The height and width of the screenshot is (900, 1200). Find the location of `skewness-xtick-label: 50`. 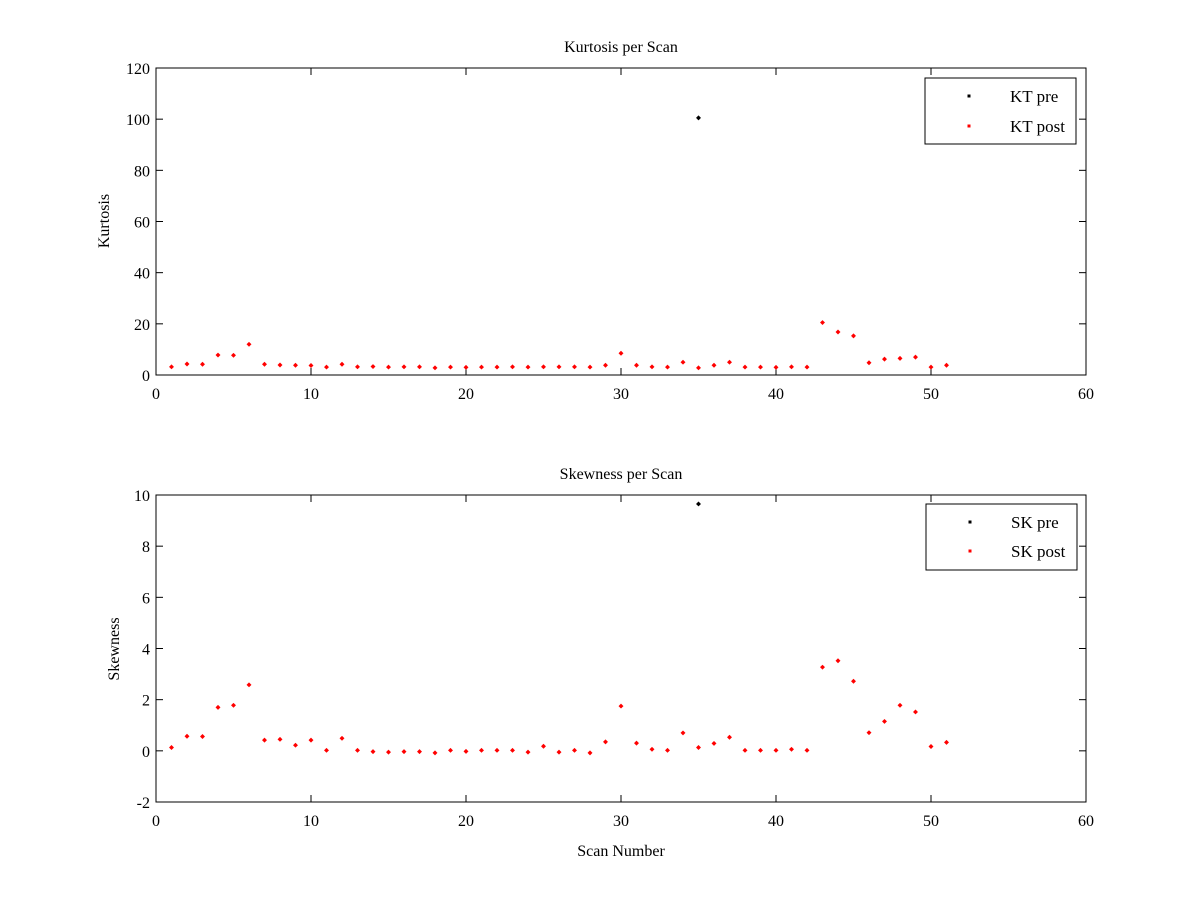

skewness-xtick-label: 50 is located at coordinates (931, 821).